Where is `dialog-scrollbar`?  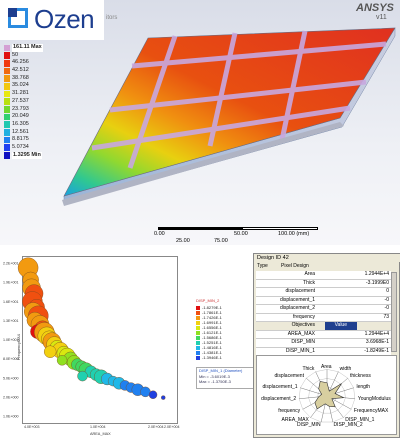 dialog-scrollbar is located at coordinates (394, 312).